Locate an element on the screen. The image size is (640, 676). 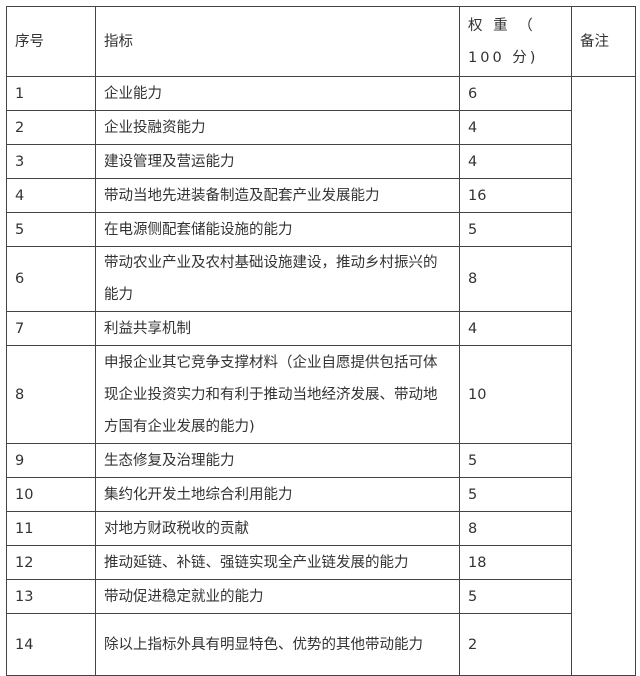
cell-indicator: 利益共享机制 is located at coordinates (277, 328).